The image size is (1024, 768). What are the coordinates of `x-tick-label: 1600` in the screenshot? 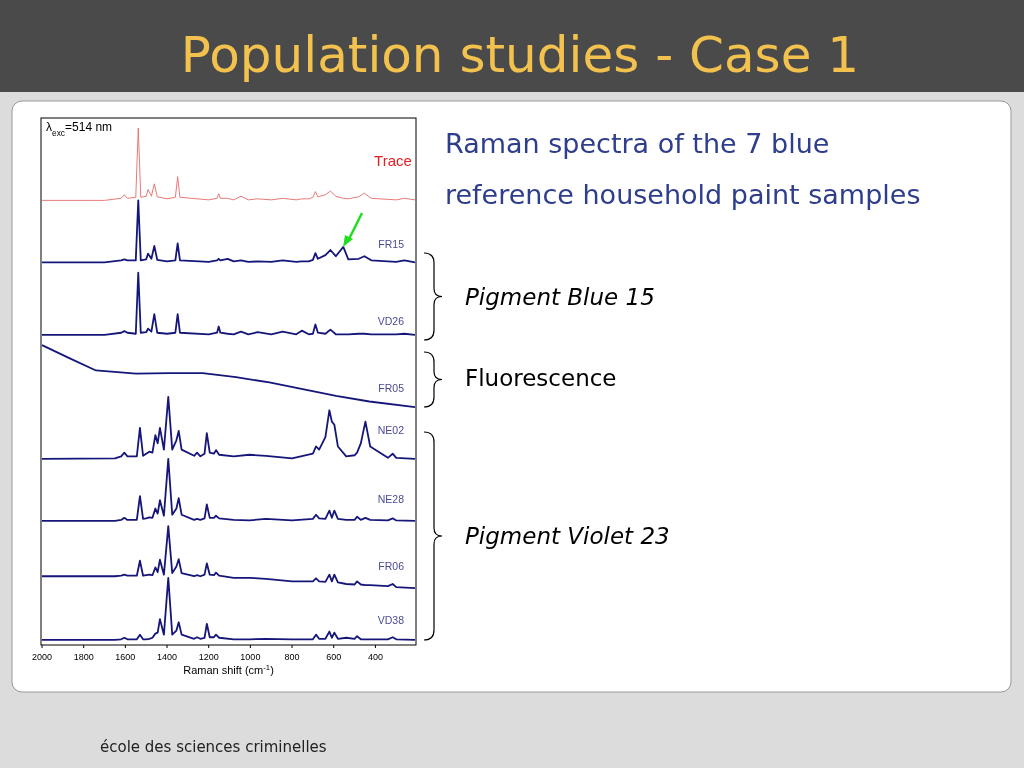 It's located at (125, 657).